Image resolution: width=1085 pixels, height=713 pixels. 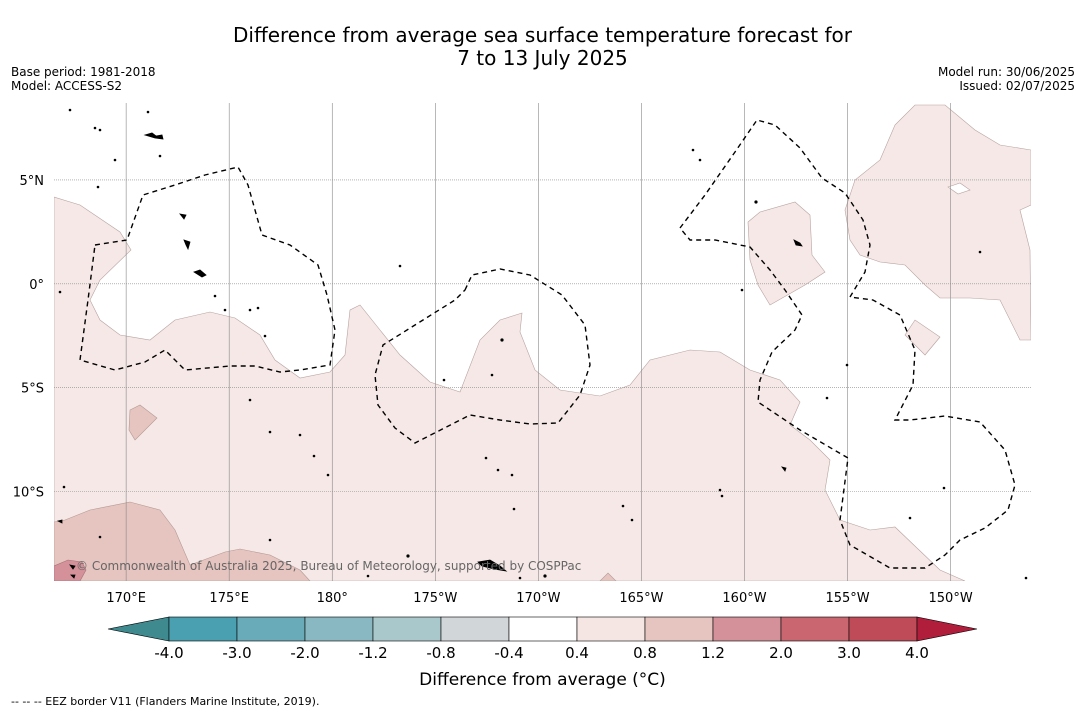 What do you see at coordinates (922, 337) in the screenshot?
I see `anomaly-region-153w` at bounding box center [922, 337].